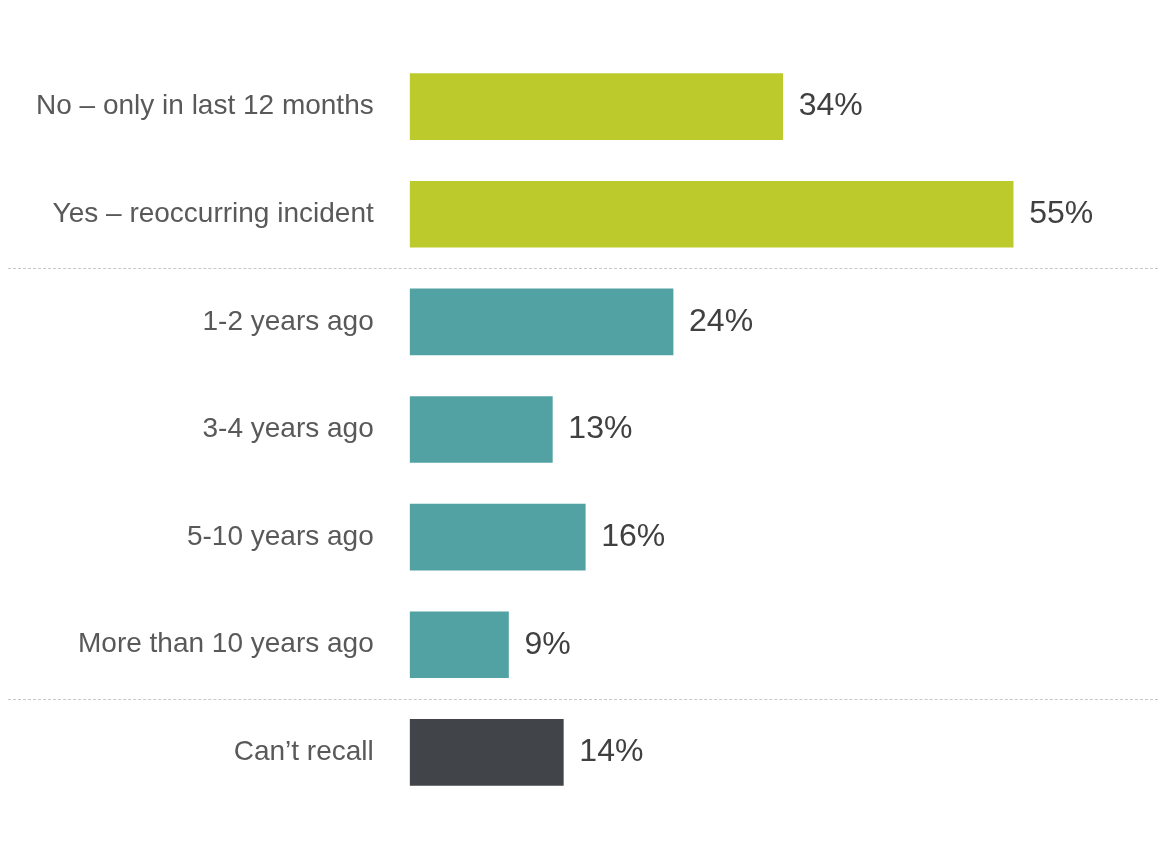  I want to click on y-tick-label: 1-2 years ago, so click(288, 320).